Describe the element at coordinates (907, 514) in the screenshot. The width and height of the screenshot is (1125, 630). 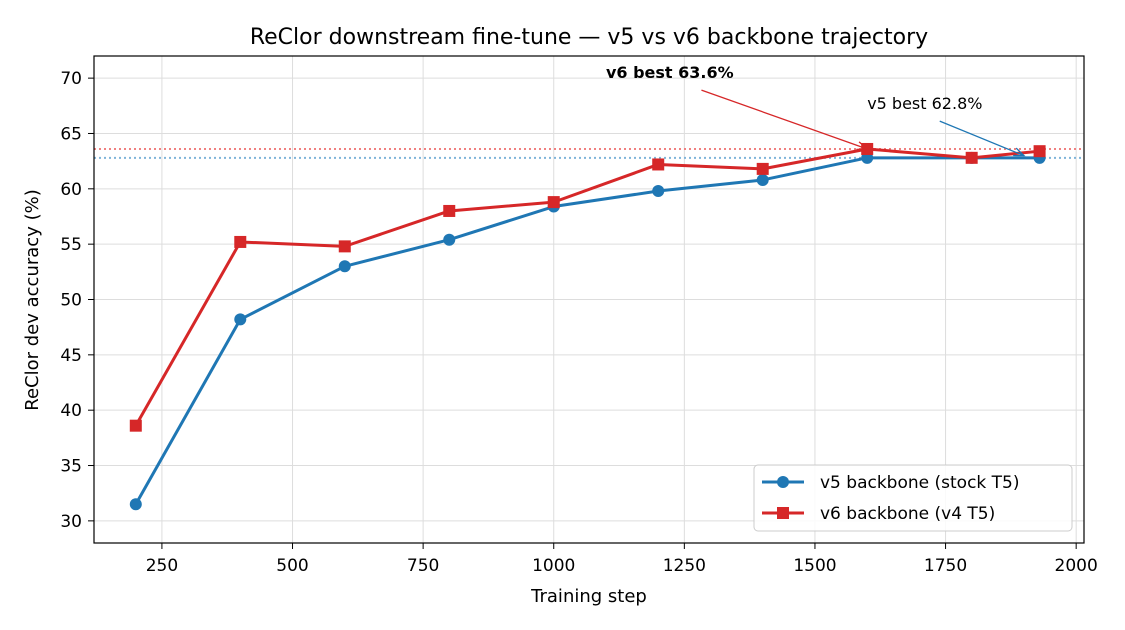
I see `legend-label: v6 backbone (v4 T5)` at that location.